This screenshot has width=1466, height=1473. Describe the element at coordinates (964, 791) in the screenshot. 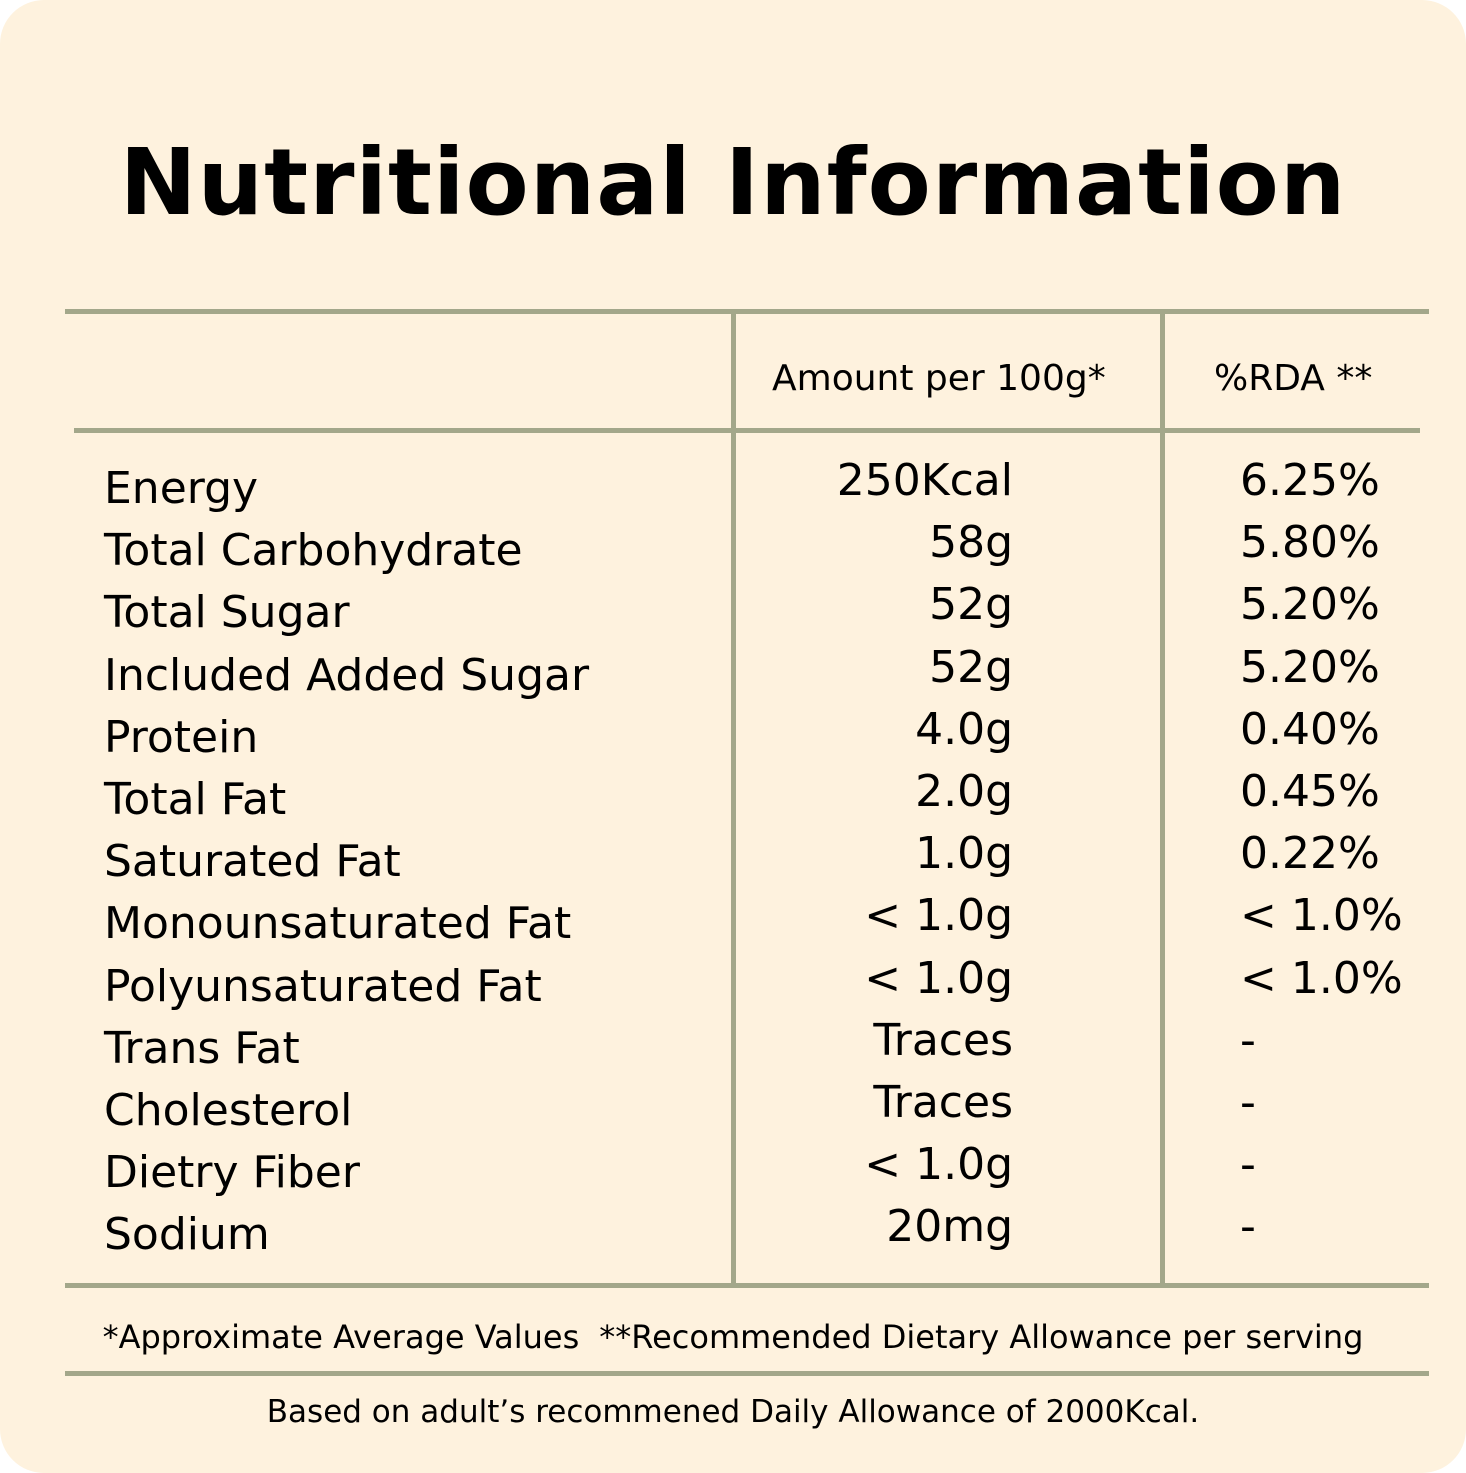

I see `nutrient-amount: 2.0g` at that location.